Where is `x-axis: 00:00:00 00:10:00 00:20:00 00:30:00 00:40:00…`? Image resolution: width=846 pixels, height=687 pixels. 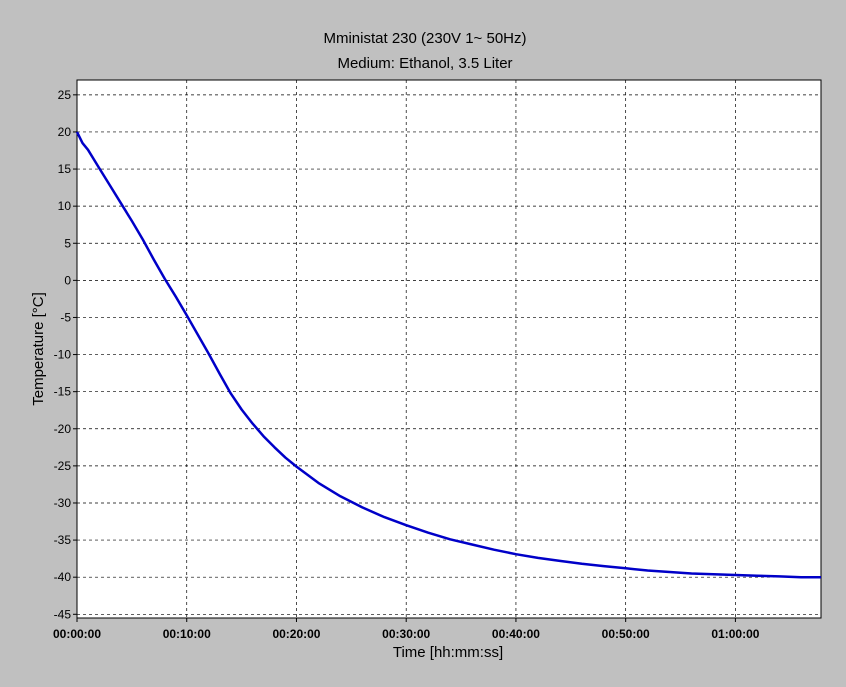 x-axis: 00:00:00 00:10:00 00:20:00 00:30:00 00:40:00… is located at coordinates (406, 629).